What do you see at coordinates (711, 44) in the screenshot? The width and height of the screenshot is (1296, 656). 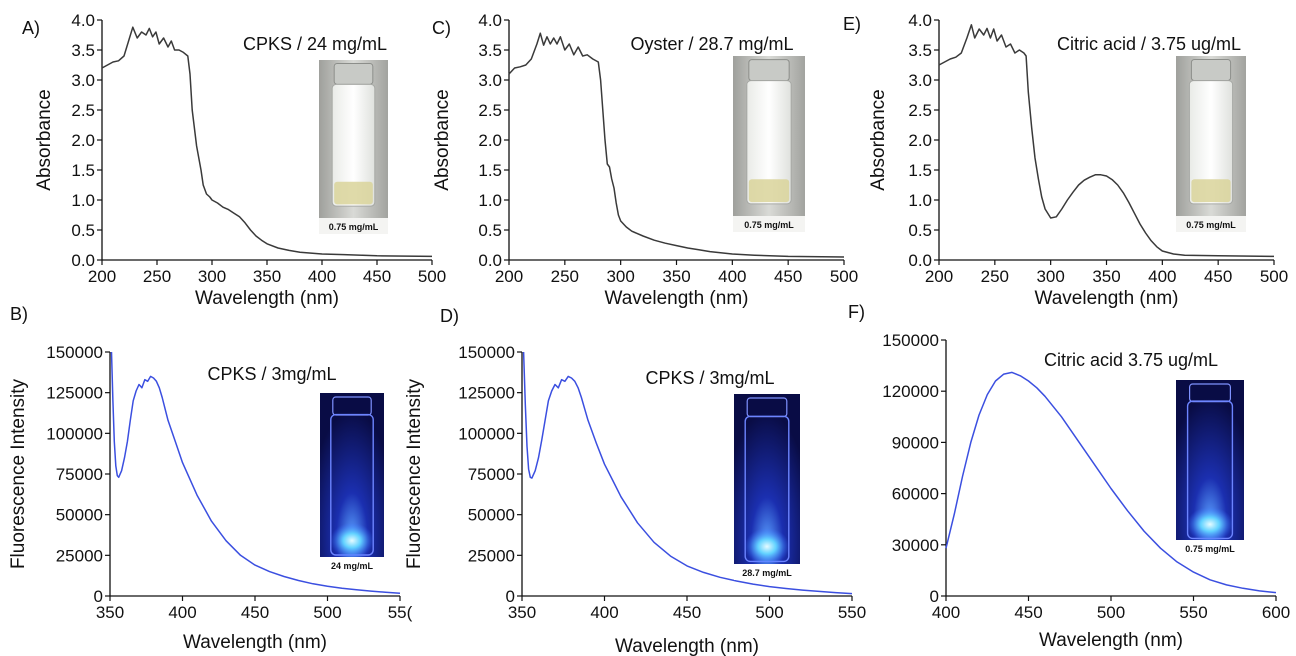 I see `chart-title: Oyster / 28.7 mg/mL` at bounding box center [711, 44].